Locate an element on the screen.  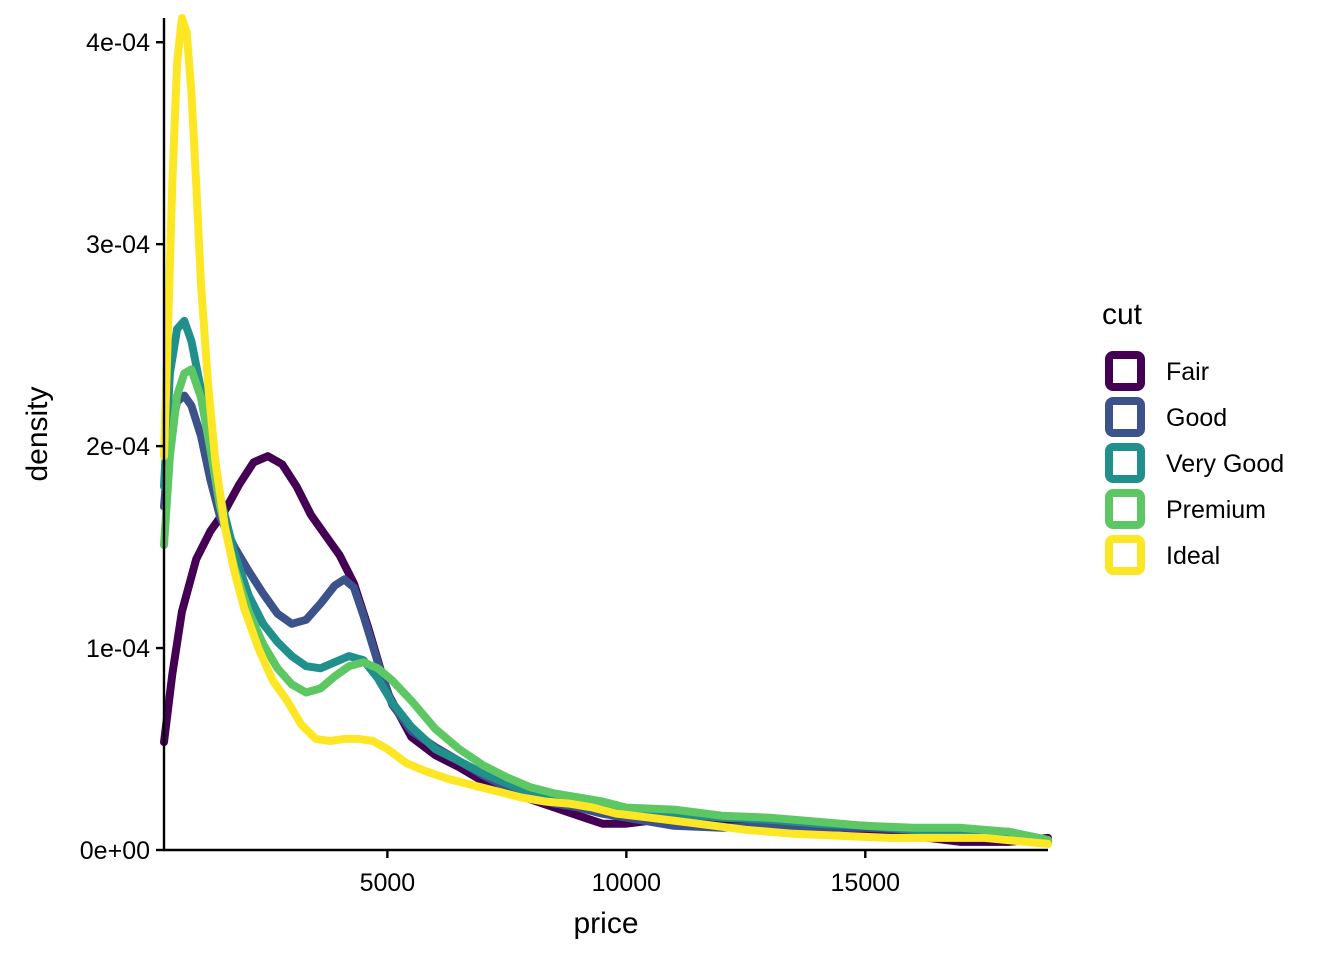
legend-label: Very Good is located at coordinates (1225, 464).